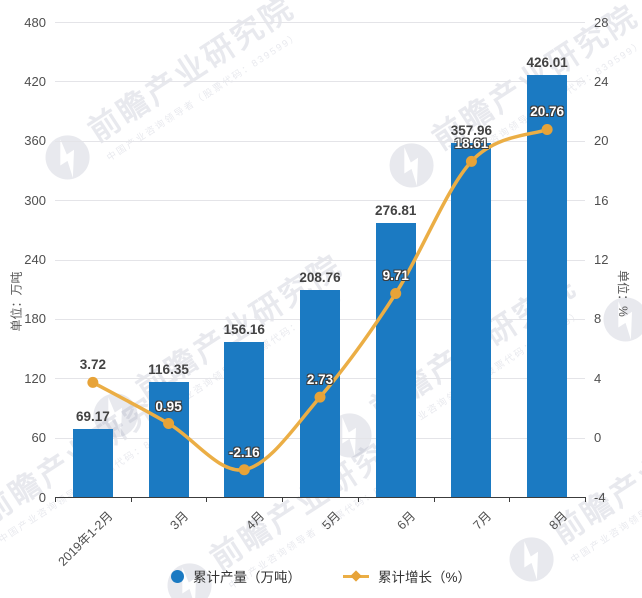 Image resolution: width=642 pixels, height=598 pixels. Describe the element at coordinates (600, 497) in the screenshot. I see `y-axis-tick-label-right: -4` at that location.